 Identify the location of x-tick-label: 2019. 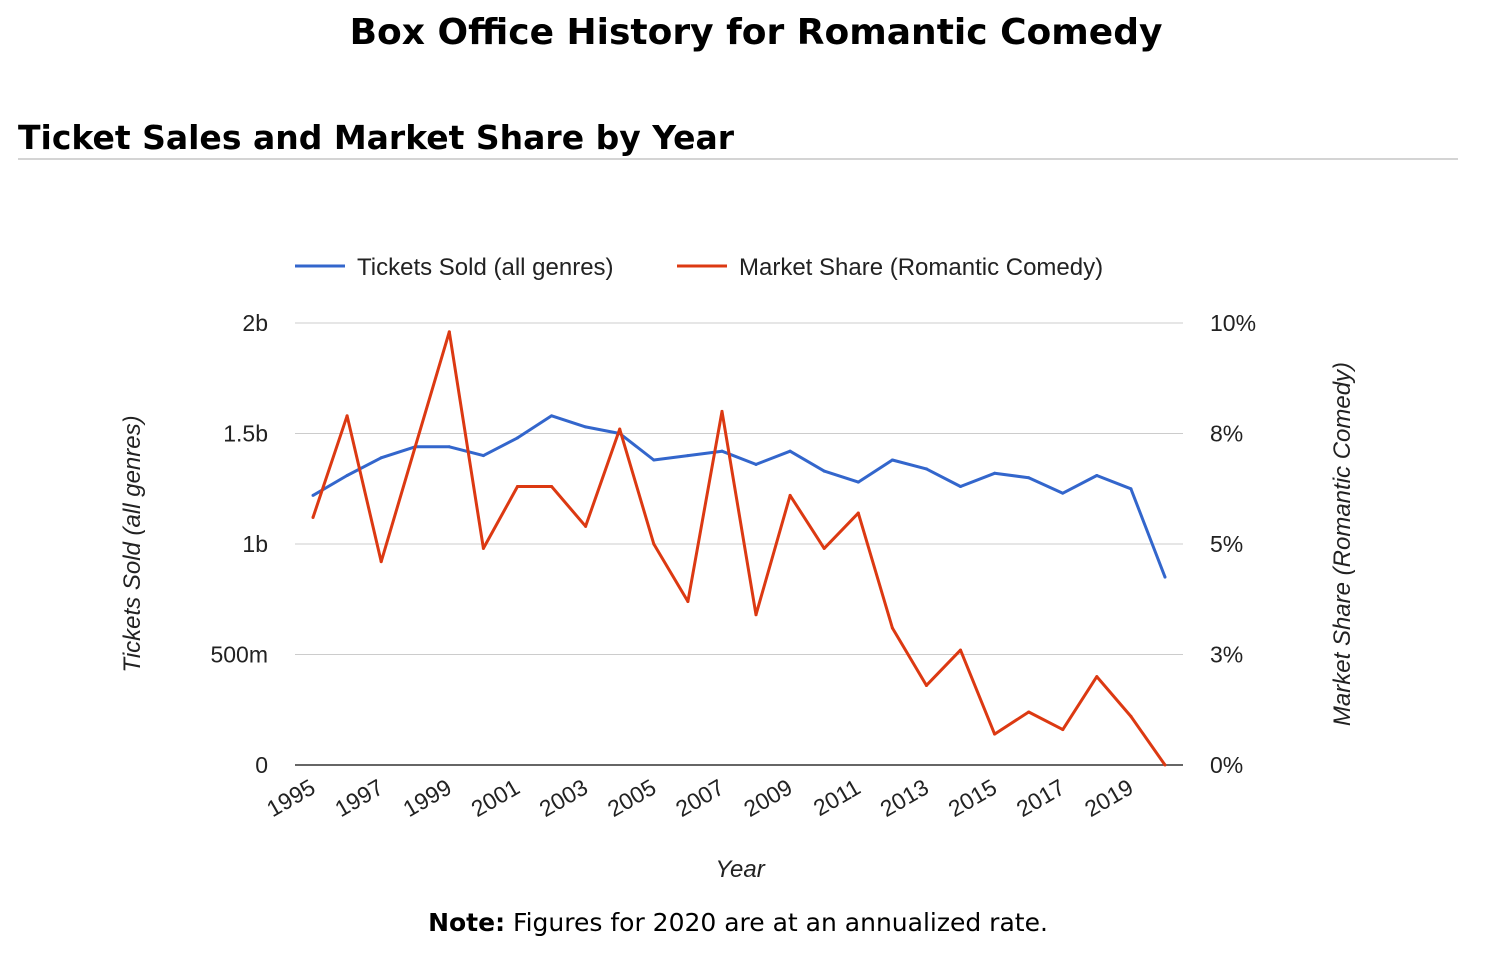
(1108, 798).